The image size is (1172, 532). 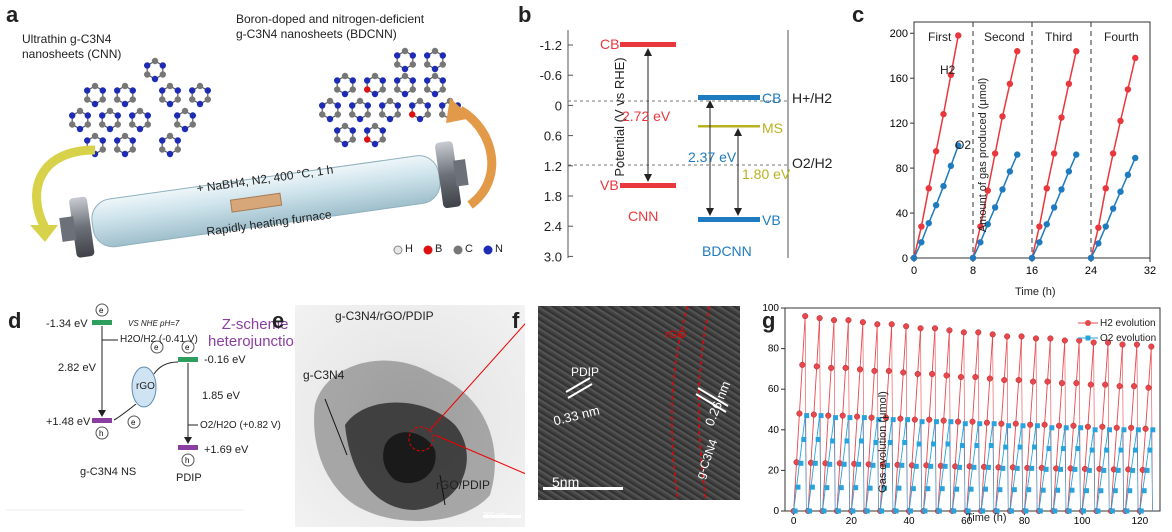 What do you see at coordinates (646, 116) in the screenshot?
I see `cnn-gap-label: 2.72 eV` at bounding box center [646, 116].